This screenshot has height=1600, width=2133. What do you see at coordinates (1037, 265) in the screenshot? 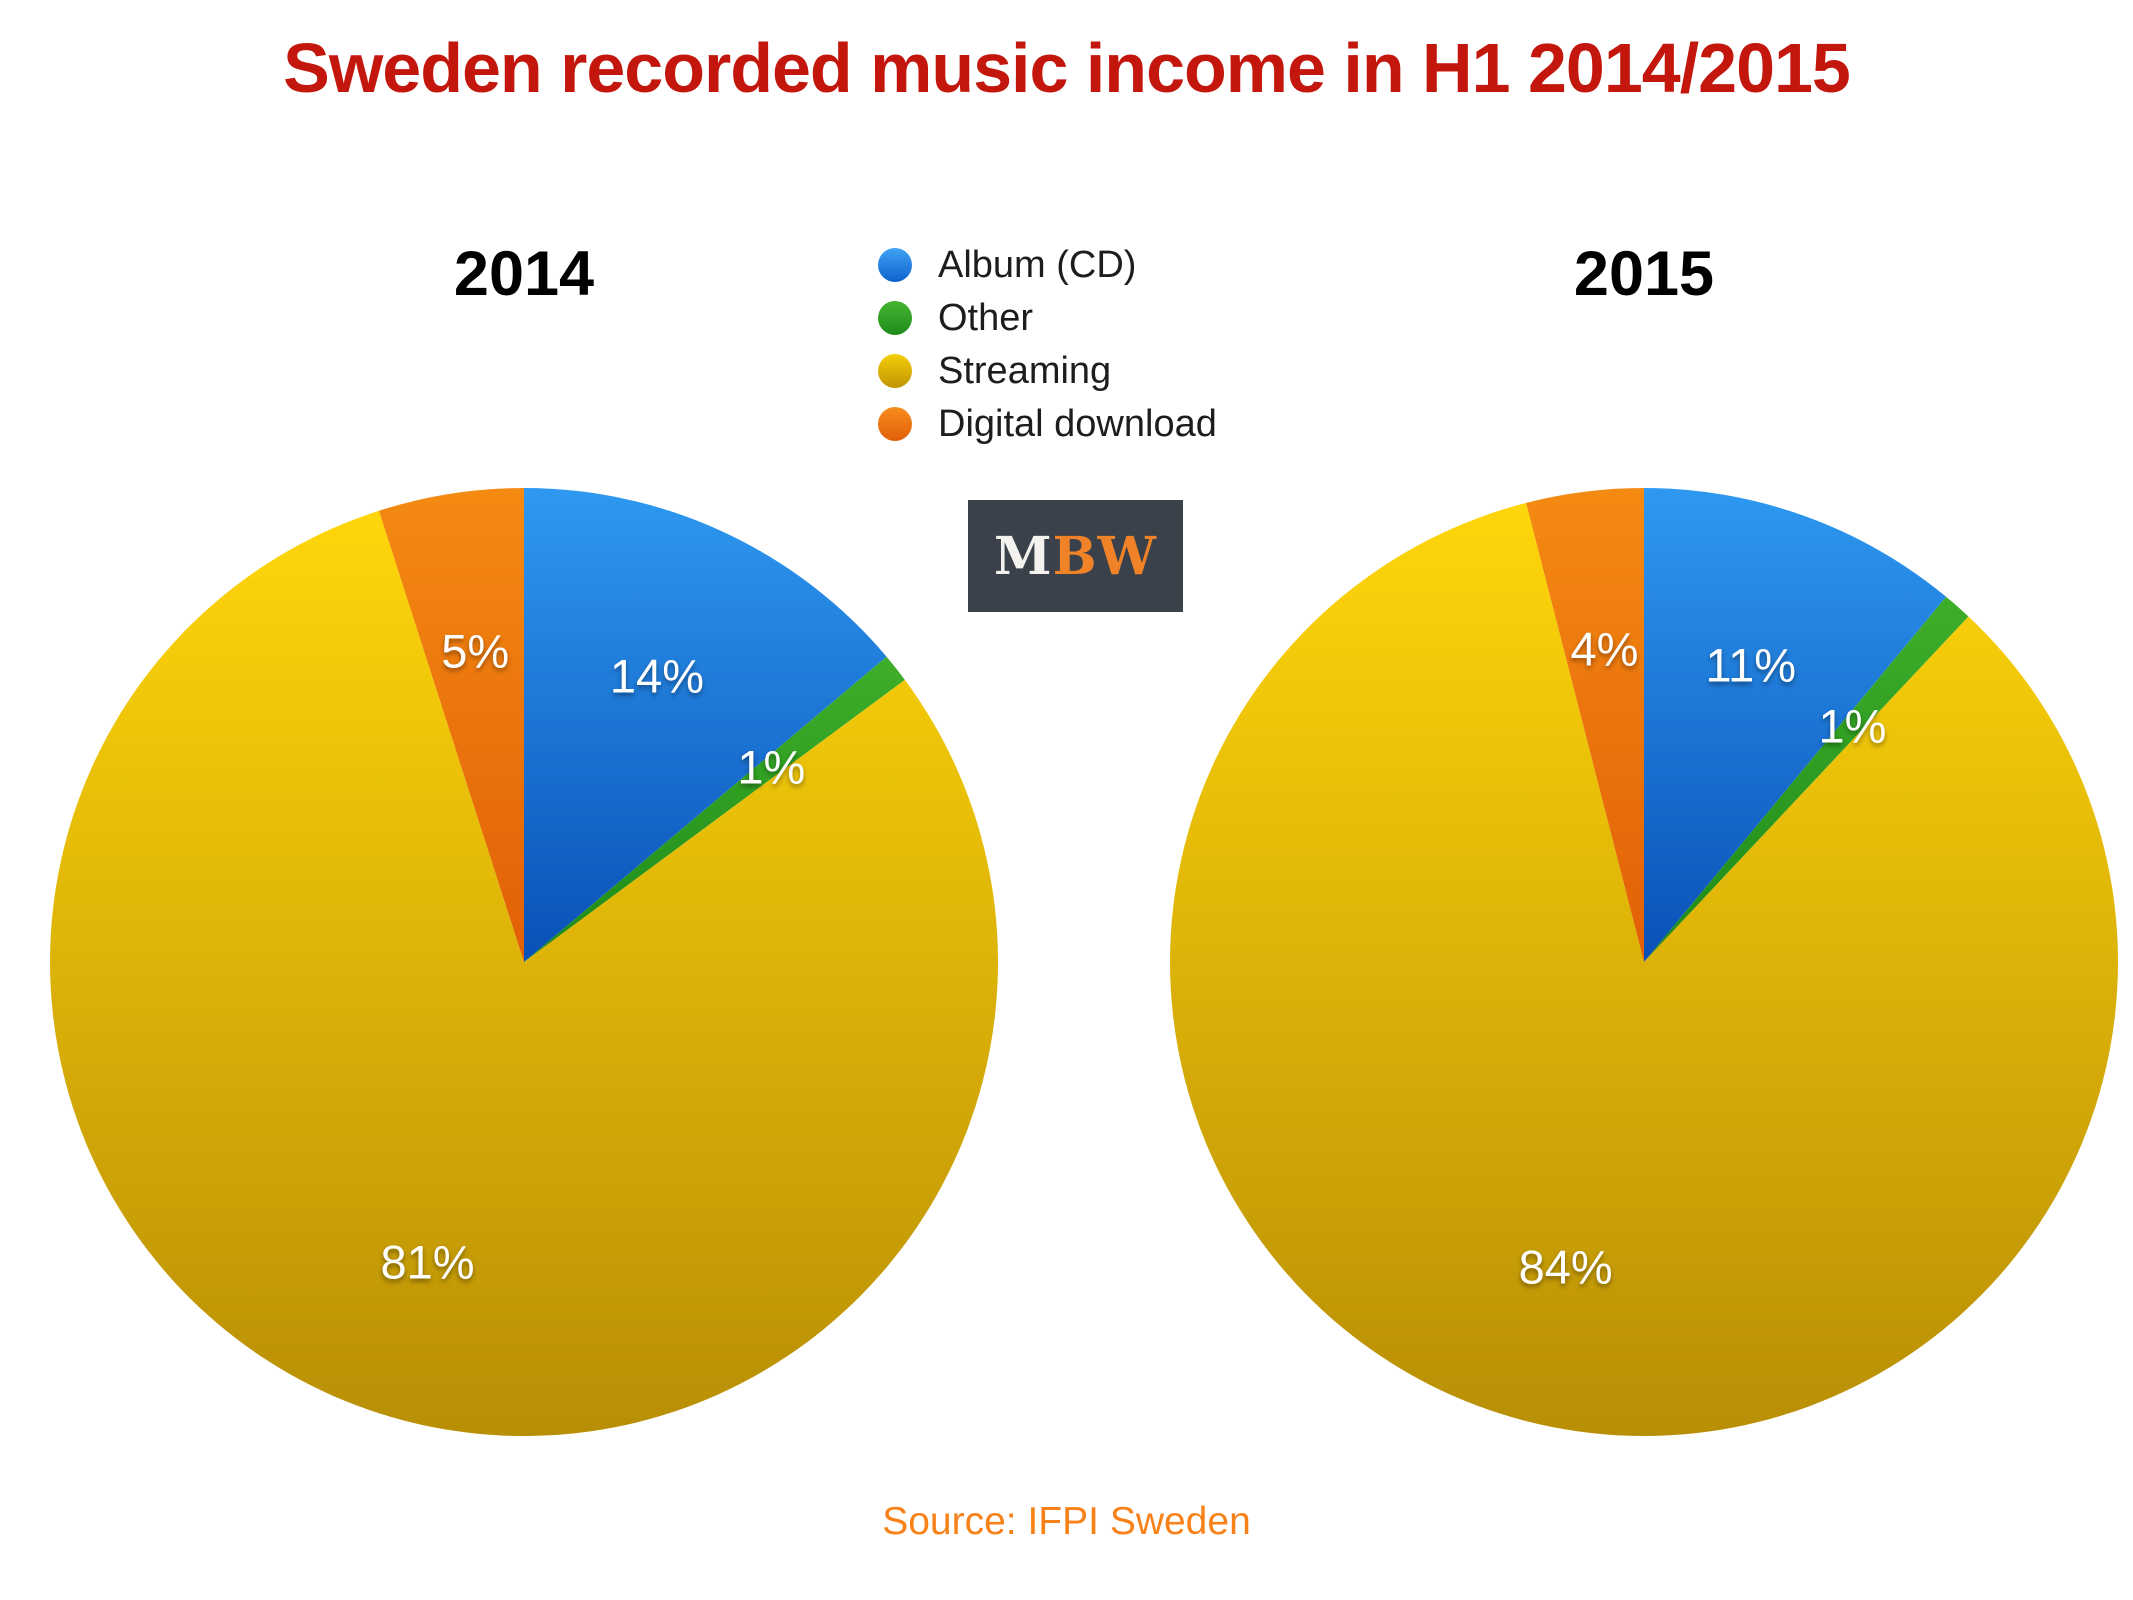
I see `legend-label: Album (CD)` at bounding box center [1037, 265].